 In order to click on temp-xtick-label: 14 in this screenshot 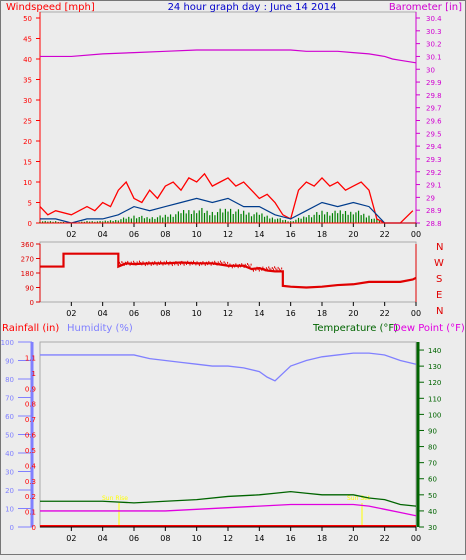, I will do `click(259, 538)`.